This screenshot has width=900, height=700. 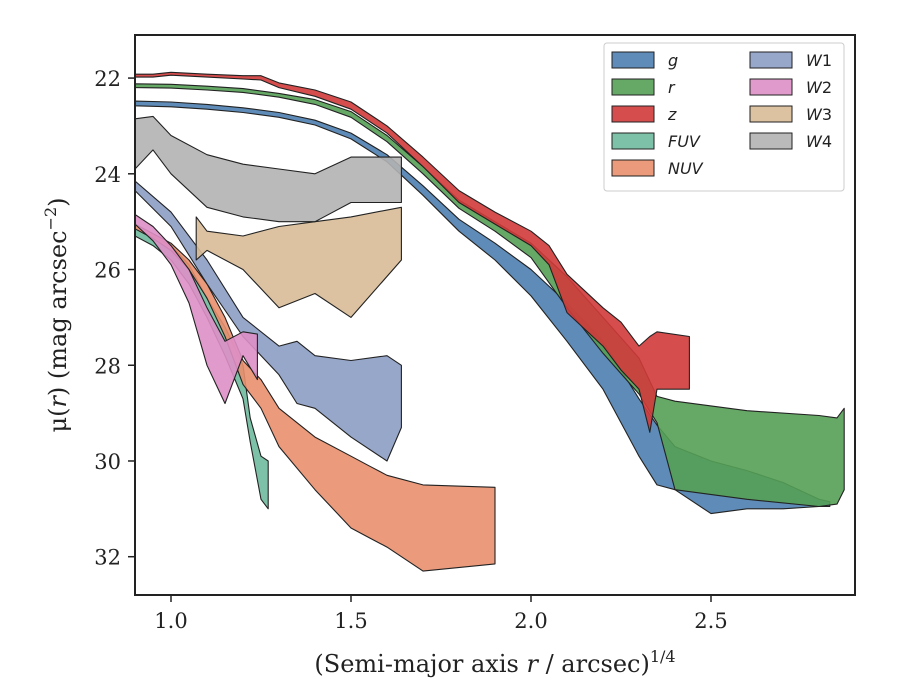 I want to click on legend-swatch-nuv, so click(x=633, y=168).